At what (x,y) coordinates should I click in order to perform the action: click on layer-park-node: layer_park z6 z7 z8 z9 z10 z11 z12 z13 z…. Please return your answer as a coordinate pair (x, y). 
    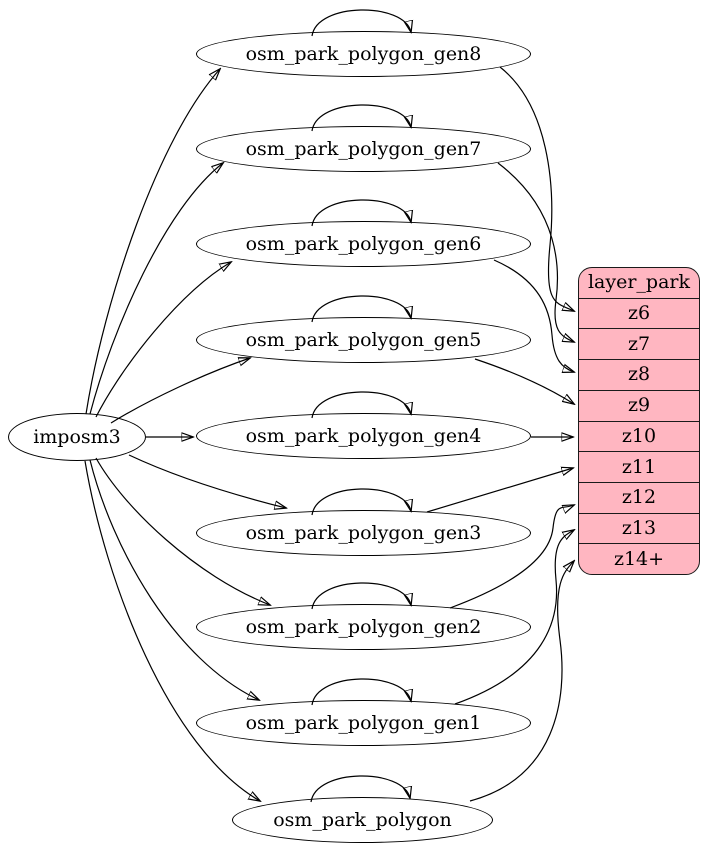
    Looking at the image, I should click on (639, 421).